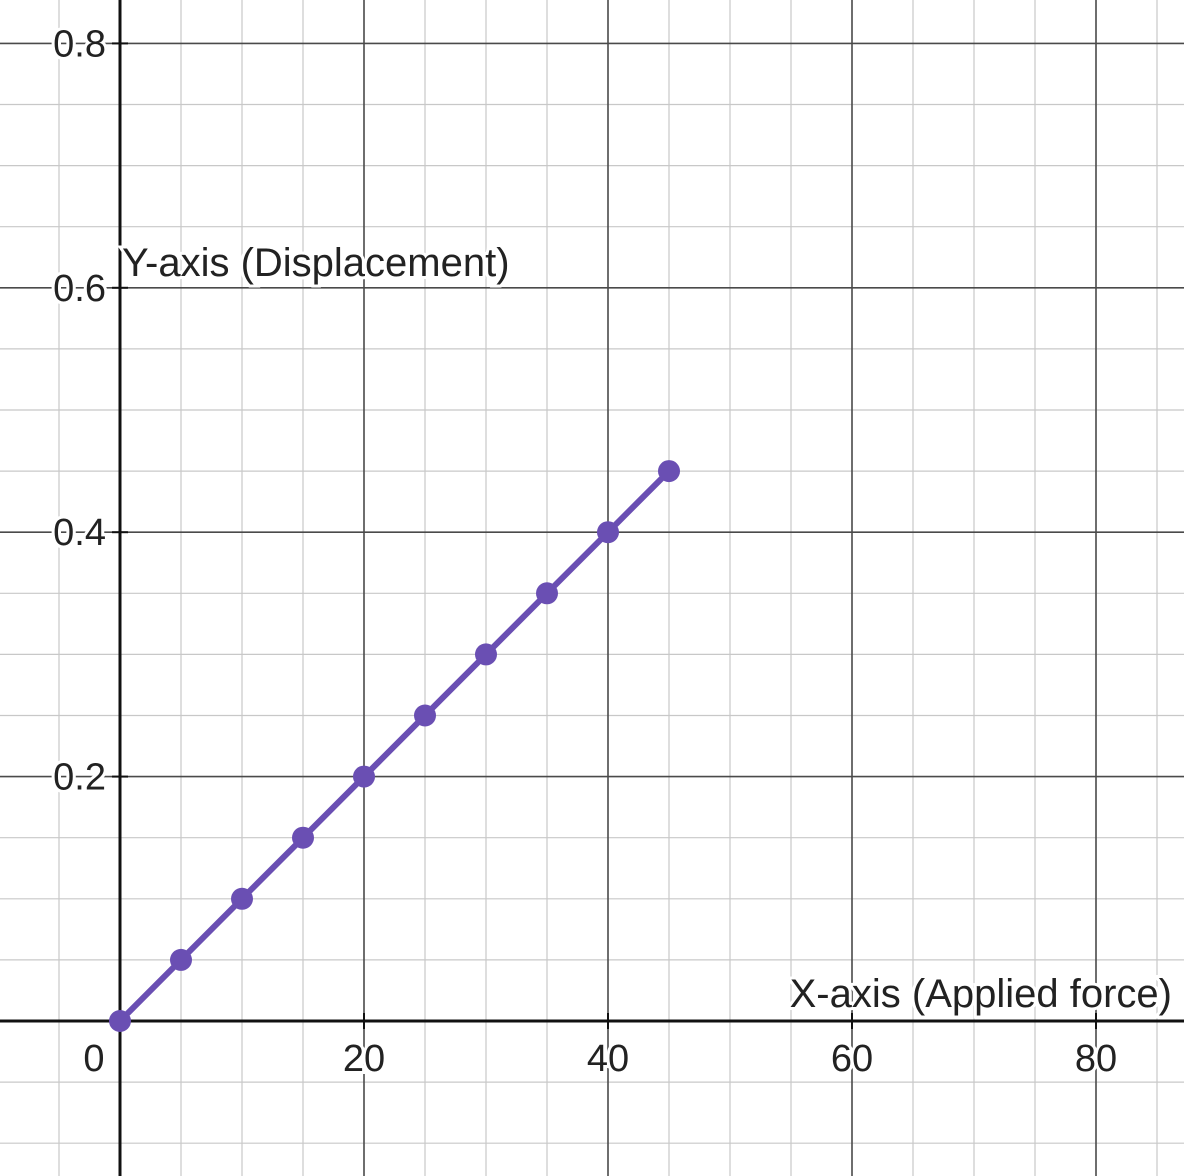 This screenshot has height=1176, width=1184. I want to click on y-tick-label: 0.8, so click(79, 44).